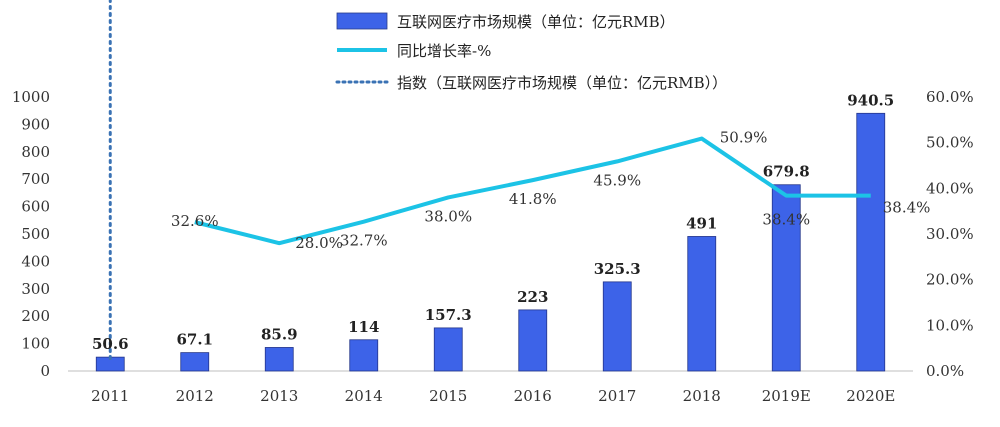  Describe the element at coordinates (950, 188) in the screenshot. I see `y-right-tick-label: 40.0%` at that location.